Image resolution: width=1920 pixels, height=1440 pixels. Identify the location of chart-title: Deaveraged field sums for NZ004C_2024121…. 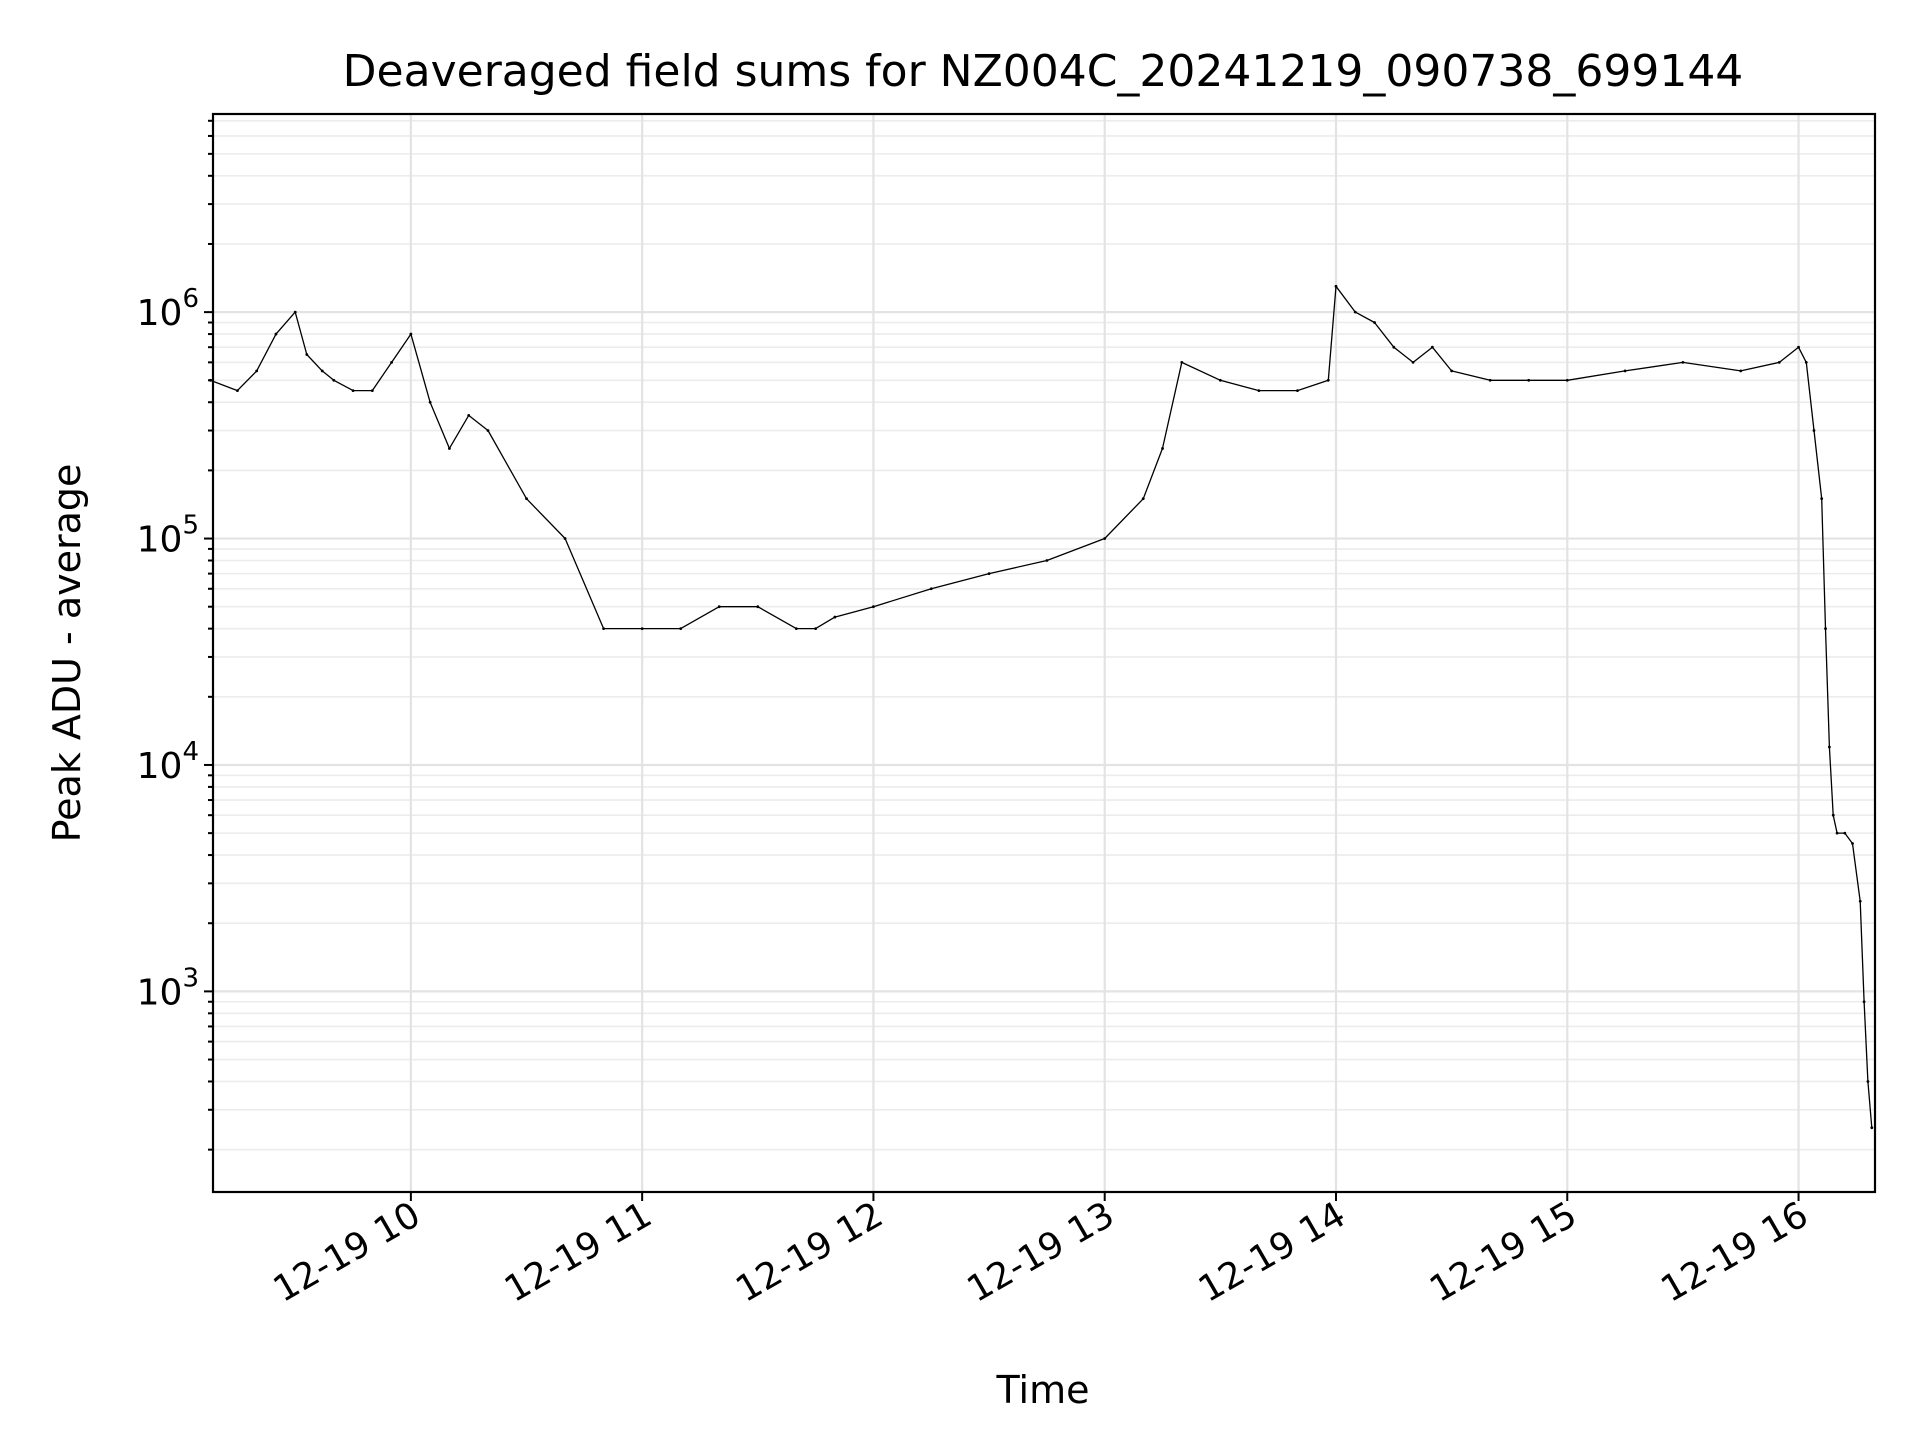
(1043, 71).